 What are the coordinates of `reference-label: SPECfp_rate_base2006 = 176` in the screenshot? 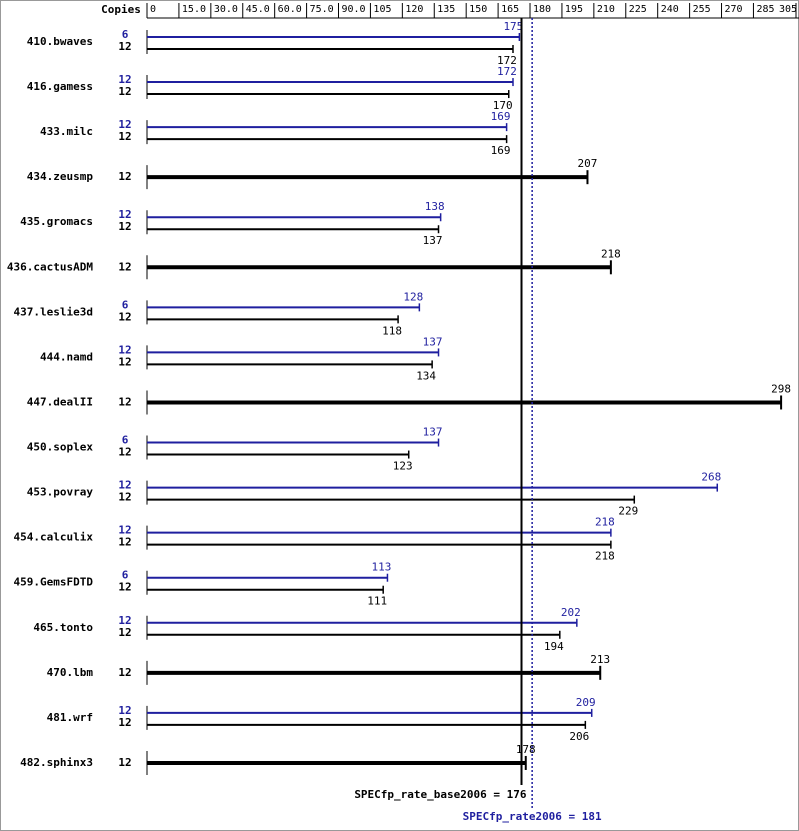 It's located at (440, 794).